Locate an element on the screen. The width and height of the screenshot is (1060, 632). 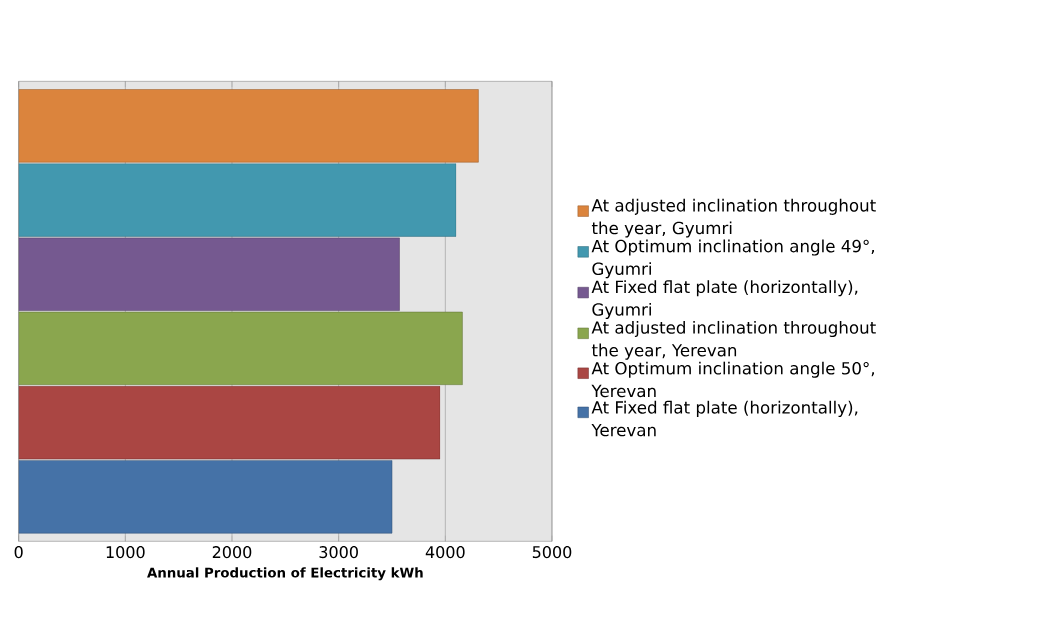
legend-label: At Optimum inclination angle 50°, Yerevan is located at coordinates (732, 379).